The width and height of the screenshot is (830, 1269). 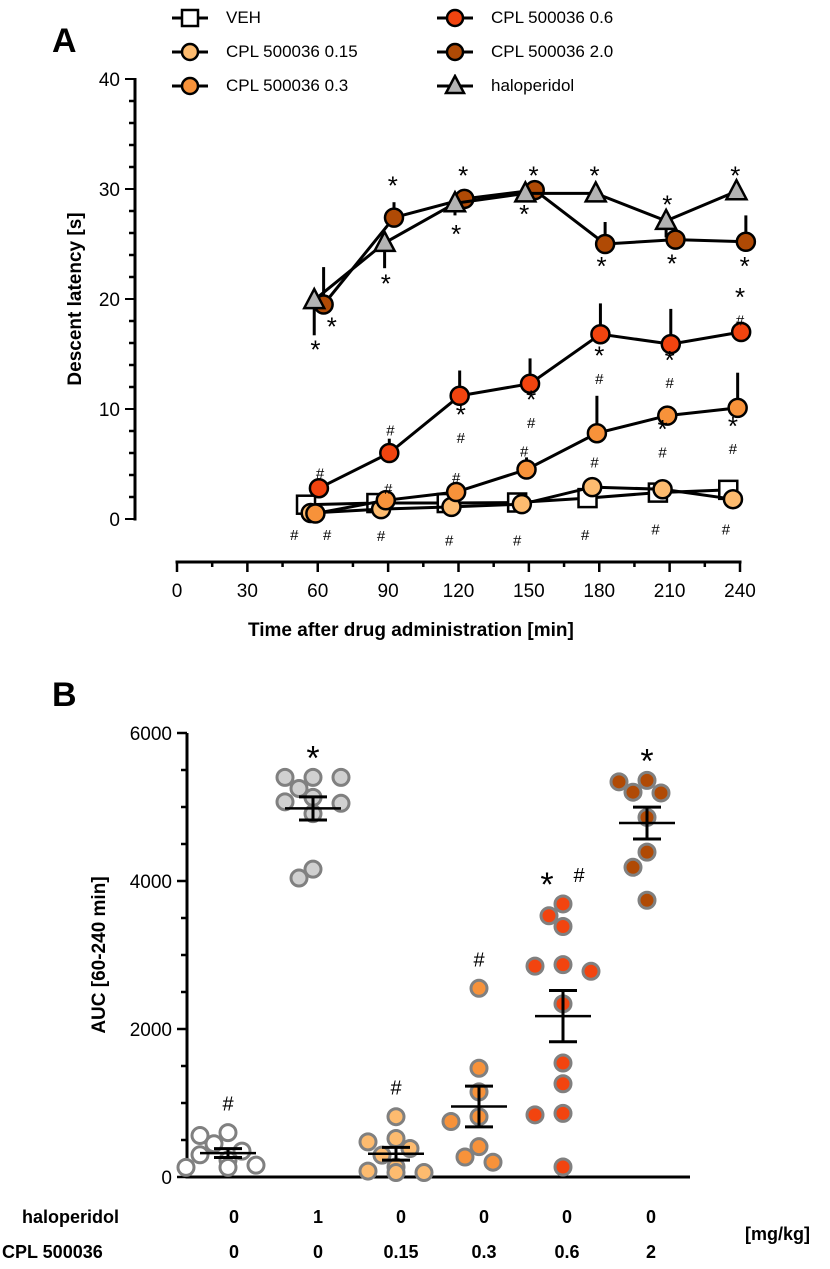 I want to click on group-veh: #, so click(x=221, y=1135).